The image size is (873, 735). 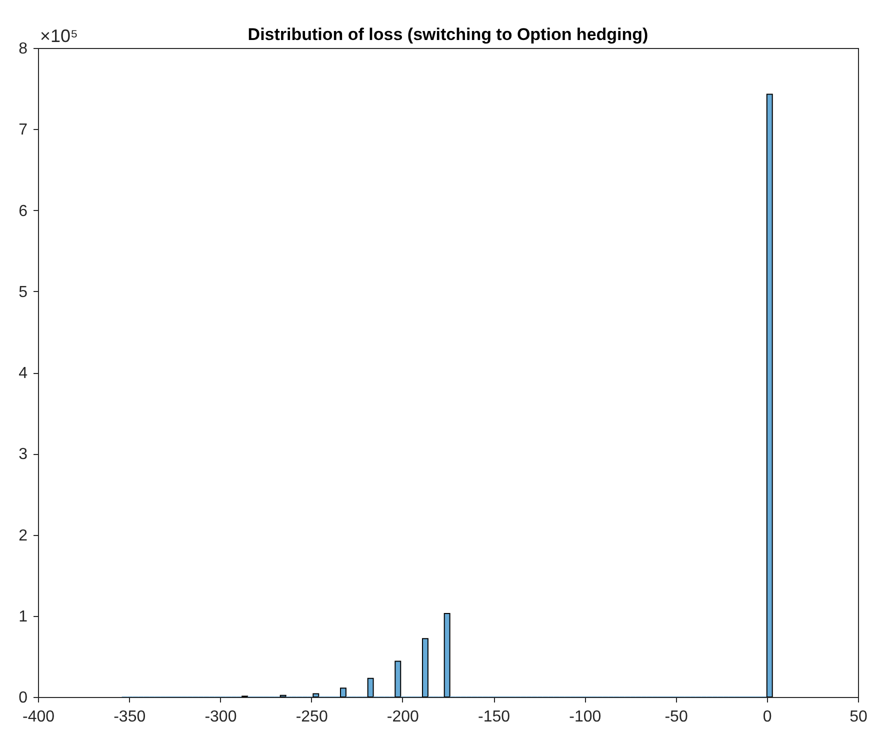 I want to click on chart-title: Distribution of loss (switching to Option hedging), so click(x=448, y=34).